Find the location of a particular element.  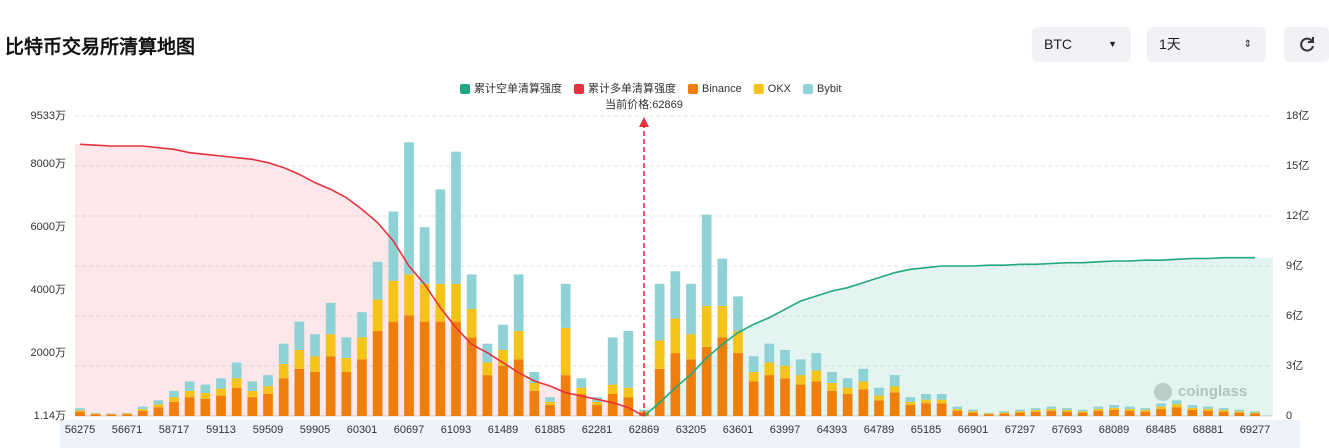

coin-select: BTC ▼ is located at coordinates (1081, 44).